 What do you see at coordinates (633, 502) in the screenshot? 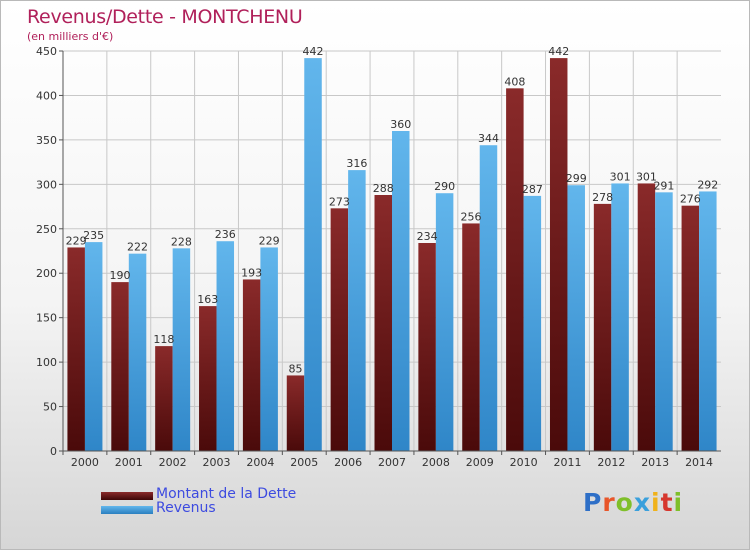
I see `proxiti-logo: Proxiti` at bounding box center [633, 502].